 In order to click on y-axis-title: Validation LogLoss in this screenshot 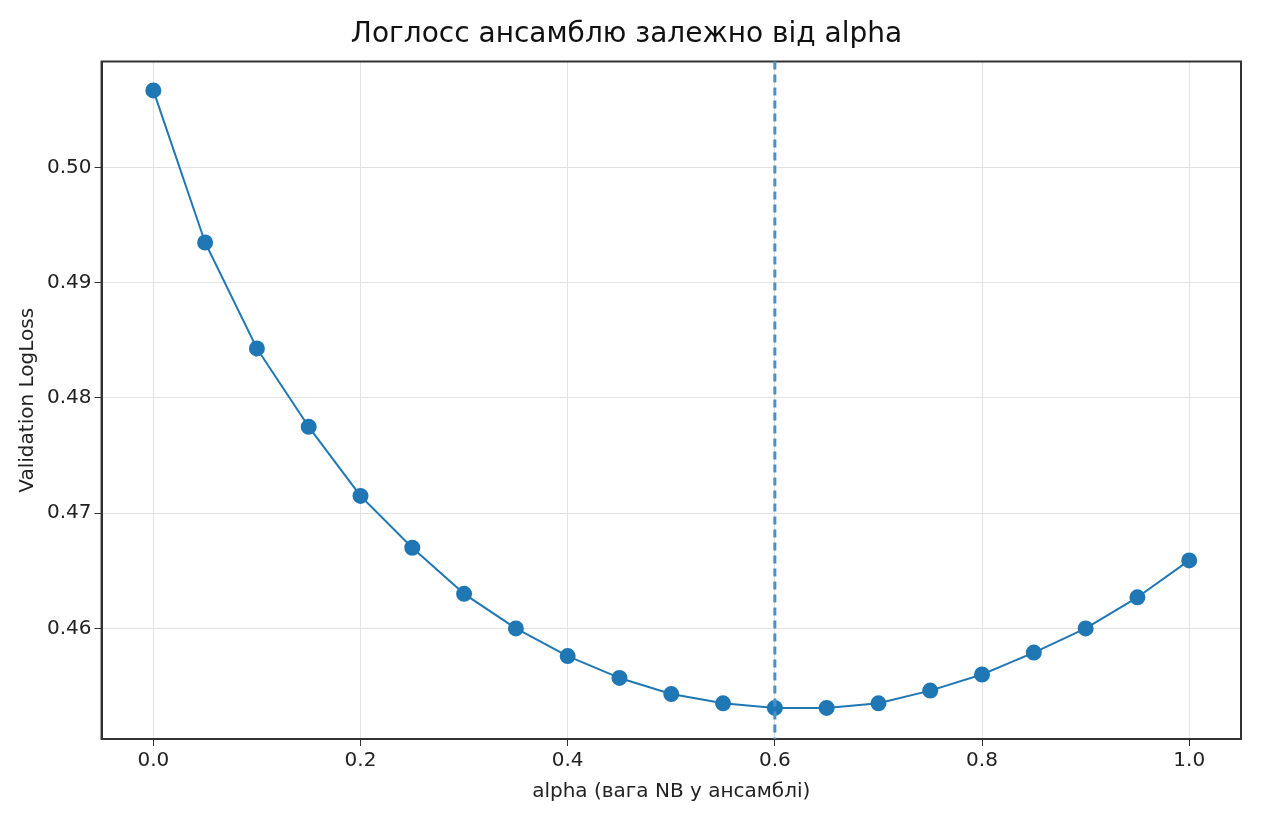, I will do `click(26, 400)`.